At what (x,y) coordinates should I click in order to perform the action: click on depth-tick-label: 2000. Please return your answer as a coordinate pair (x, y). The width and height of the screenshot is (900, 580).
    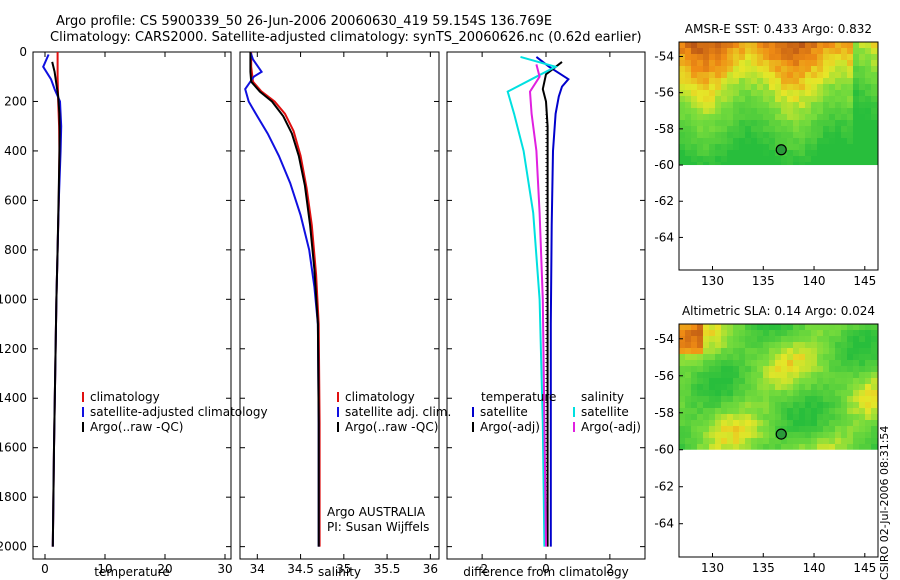
    Looking at the image, I should click on (13, 547).